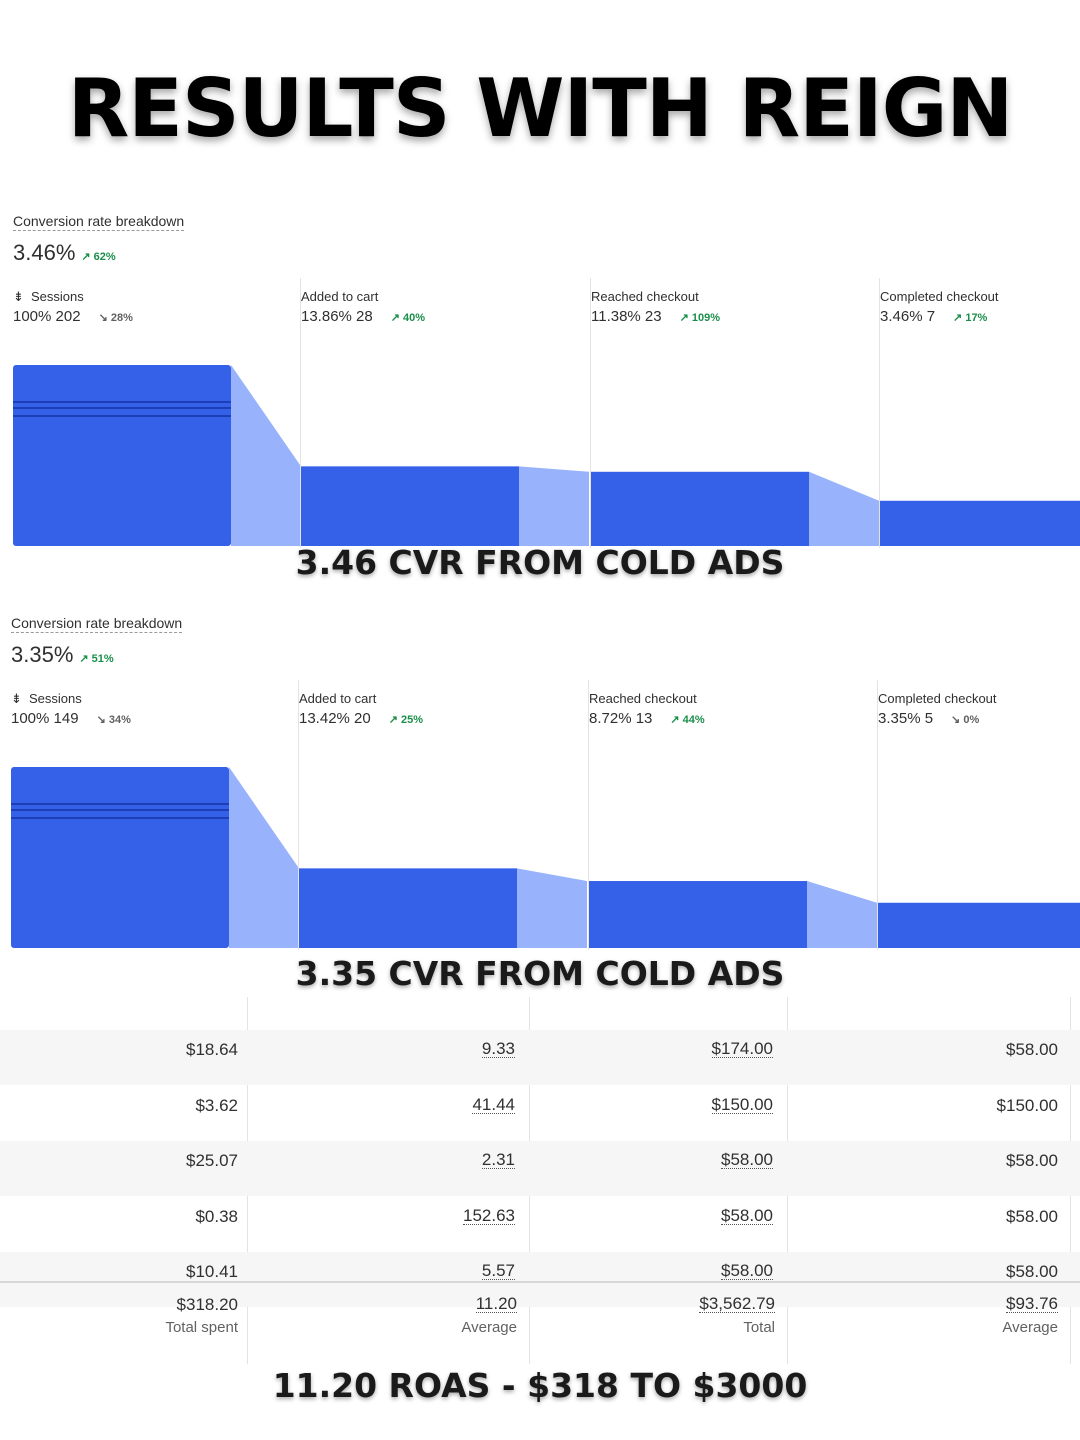 The height and width of the screenshot is (1440, 1080). What do you see at coordinates (115, 318) in the screenshot?
I see `trend-down-badge: ↘ 28%` at bounding box center [115, 318].